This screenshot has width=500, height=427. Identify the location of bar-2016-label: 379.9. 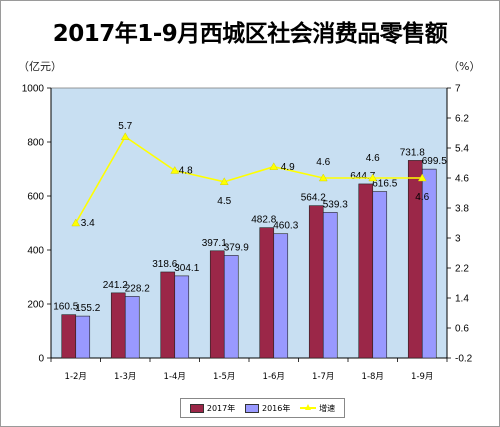
(236, 247).